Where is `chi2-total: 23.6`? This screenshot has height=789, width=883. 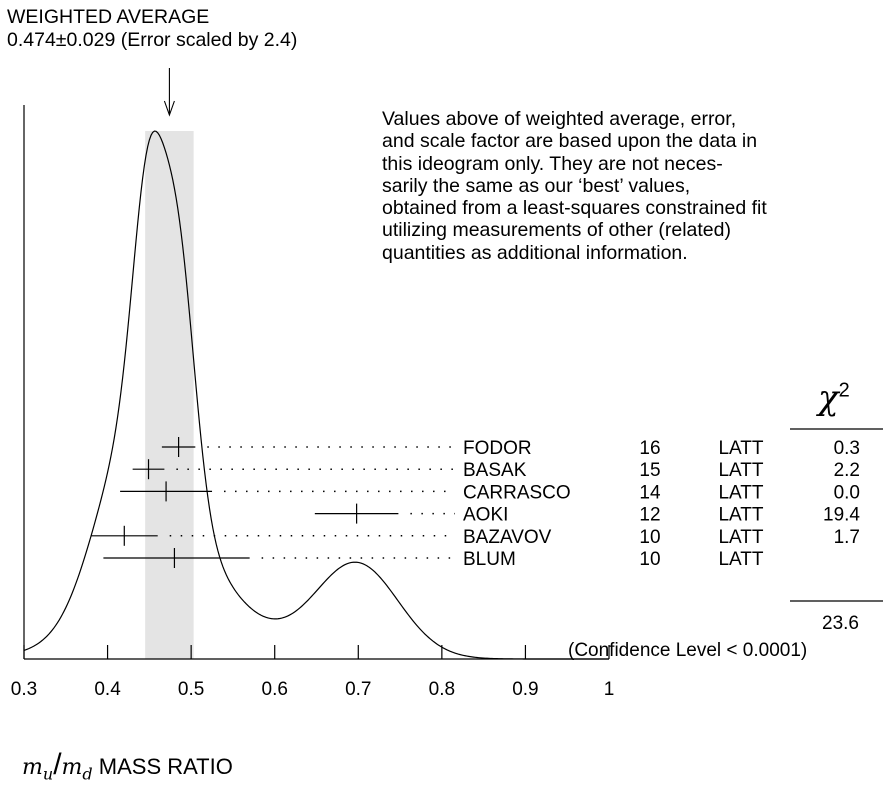
chi2-total: 23.6 is located at coordinates (840, 623).